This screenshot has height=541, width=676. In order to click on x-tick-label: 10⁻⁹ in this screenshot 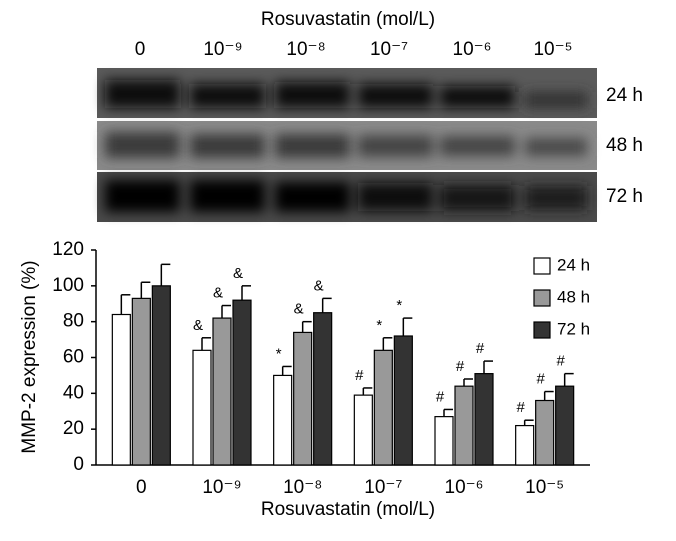, I will do `click(221, 487)`.